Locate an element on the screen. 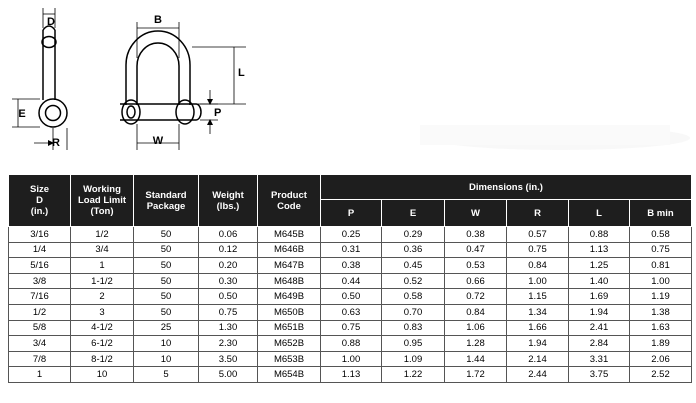  label-l: L is located at coordinates (241, 73).